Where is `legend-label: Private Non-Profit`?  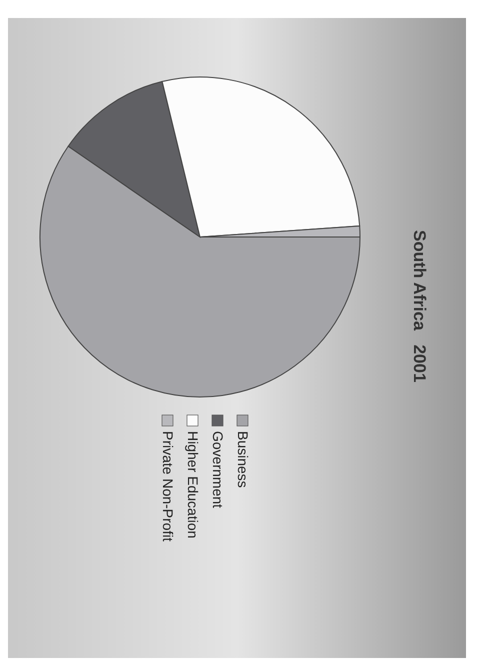 legend-label: Private Non-Profit is located at coordinates (168, 486).